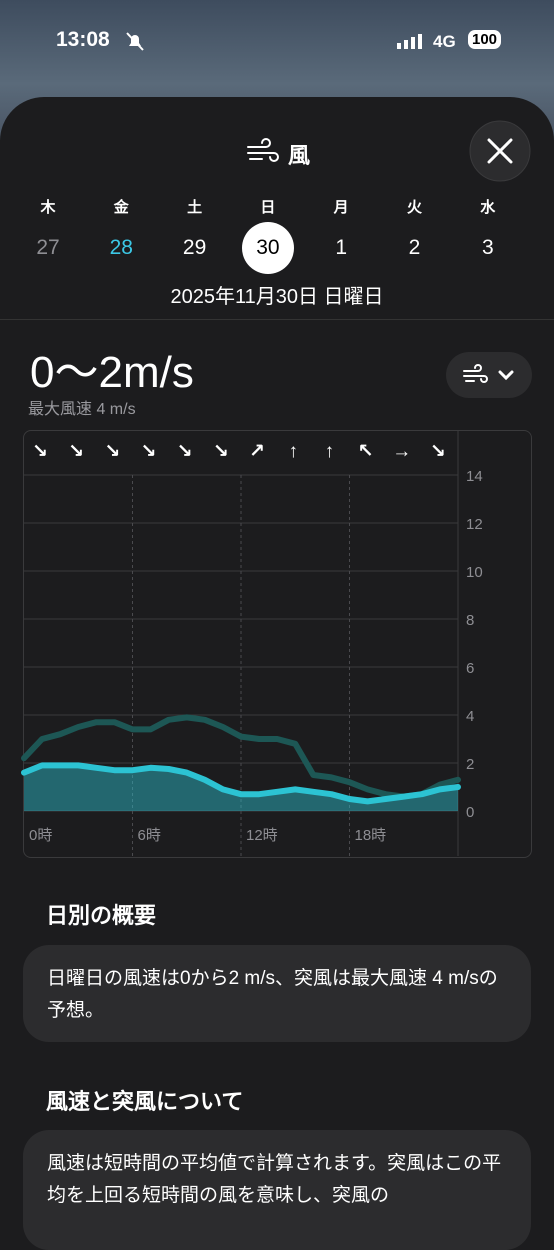  What do you see at coordinates (470, 668) in the screenshot?
I see `y-tick-label: 6` at bounding box center [470, 668].